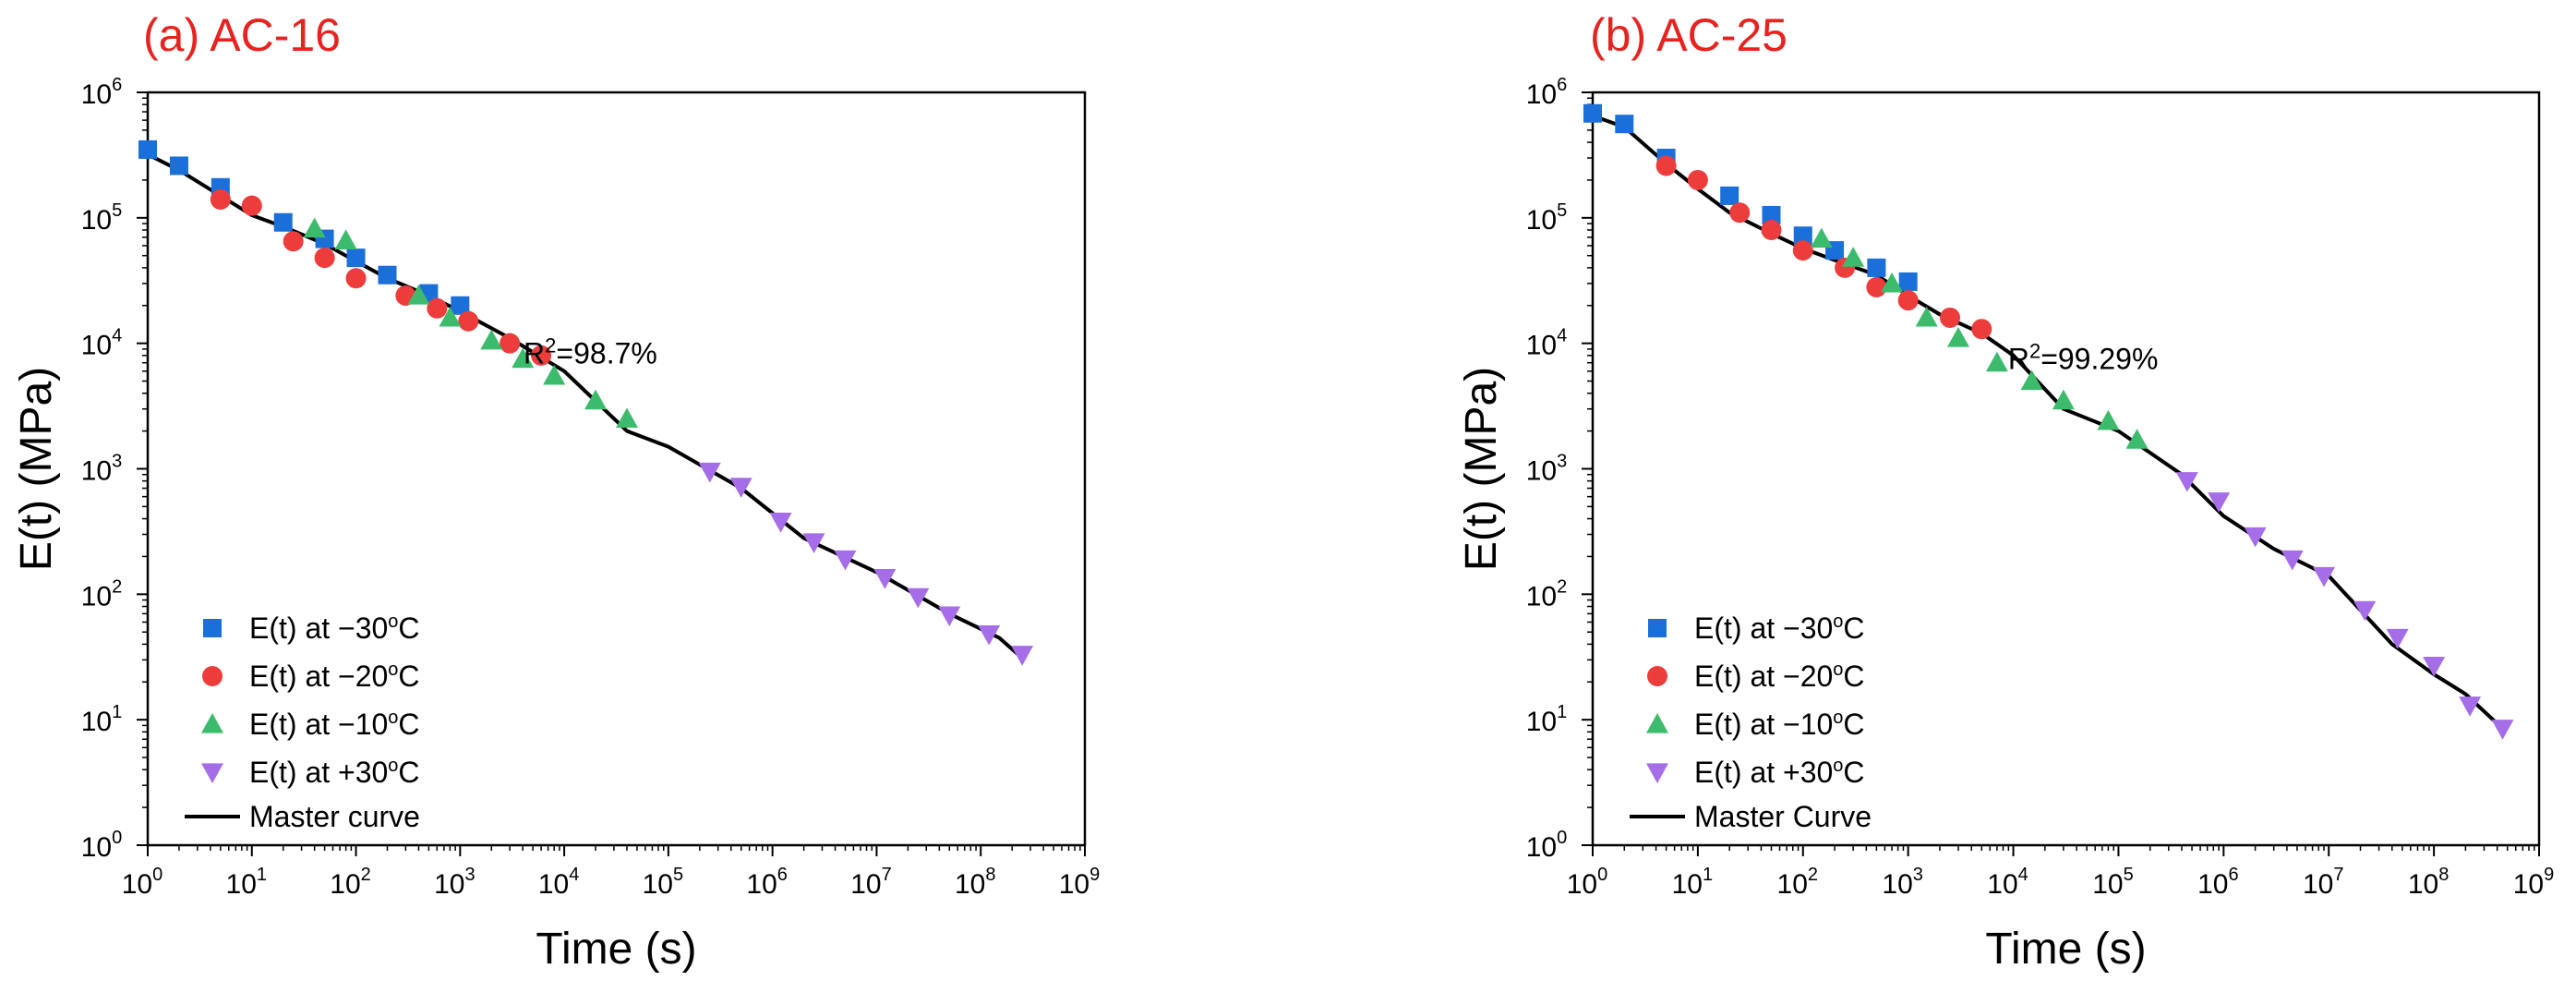  Describe the element at coordinates (2083, 358) in the screenshot. I see `panel-b-r-squared-annotation: R2=99.29%` at that location.